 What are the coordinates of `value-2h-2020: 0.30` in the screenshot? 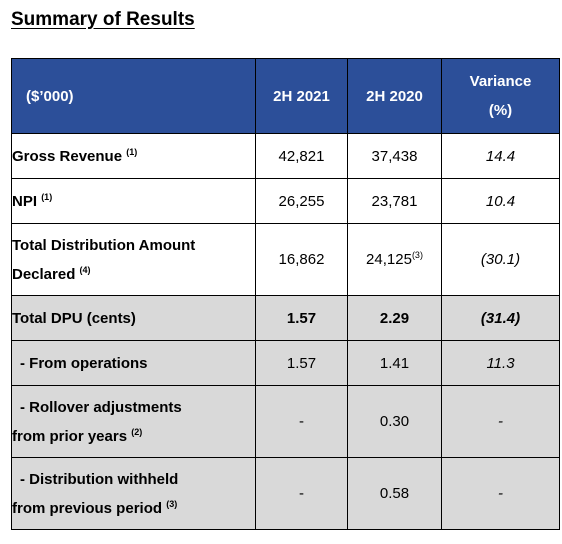 It's located at (394, 421).